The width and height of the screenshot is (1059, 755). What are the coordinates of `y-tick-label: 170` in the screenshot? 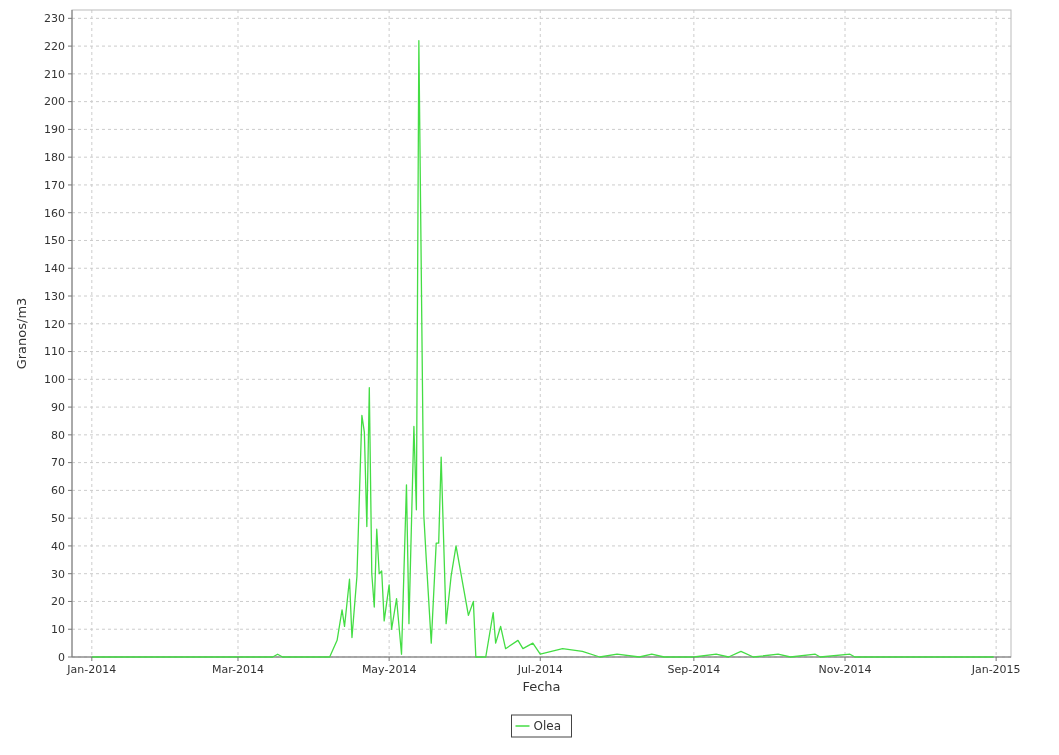 It's located at (54, 185).